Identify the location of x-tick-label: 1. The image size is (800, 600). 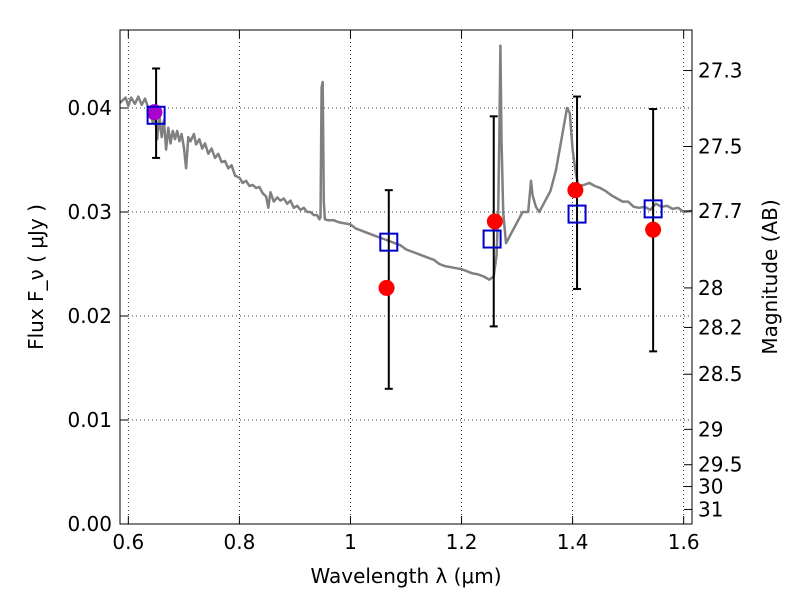
(350, 542).